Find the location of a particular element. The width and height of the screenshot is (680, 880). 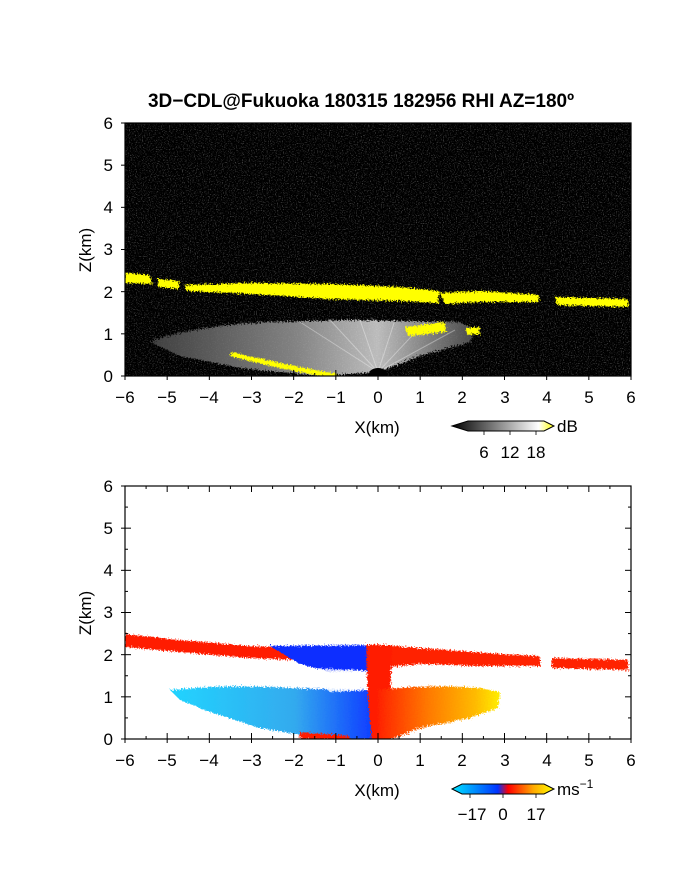

bottom-x-tick: 6 is located at coordinates (630, 760).